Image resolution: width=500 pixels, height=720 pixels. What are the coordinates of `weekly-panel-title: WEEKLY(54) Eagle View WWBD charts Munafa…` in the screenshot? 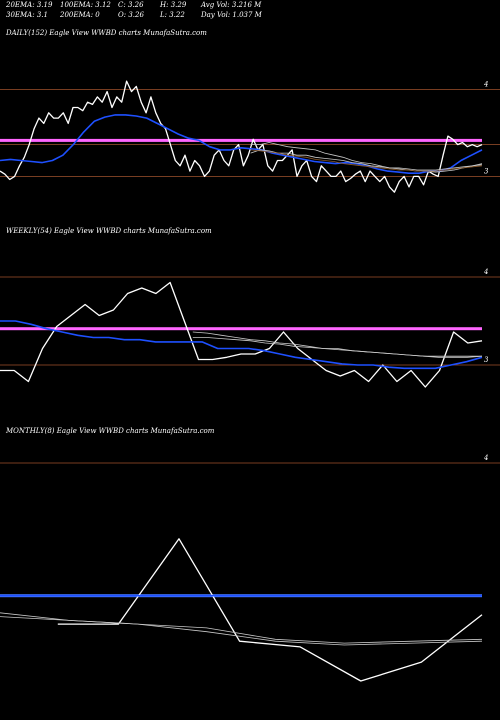 It's located at (109, 231).